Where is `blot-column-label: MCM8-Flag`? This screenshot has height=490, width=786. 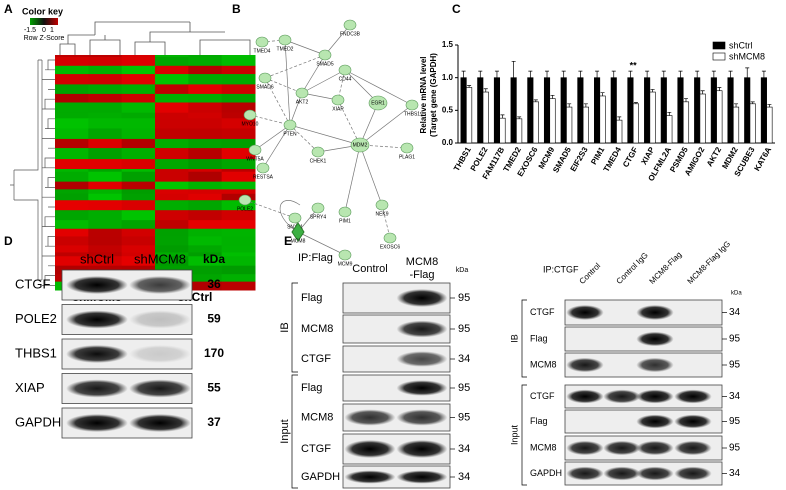
blot-column-label: MCM8-Flag is located at coordinates (666, 268).